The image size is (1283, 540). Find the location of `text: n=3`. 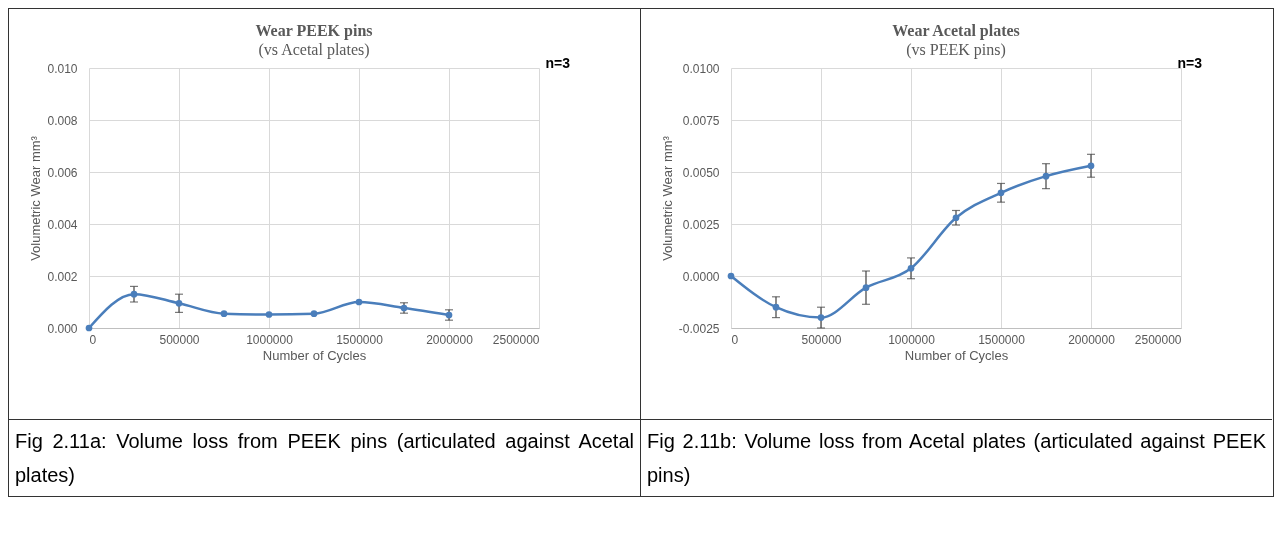

text: n=3 is located at coordinates (557, 63).